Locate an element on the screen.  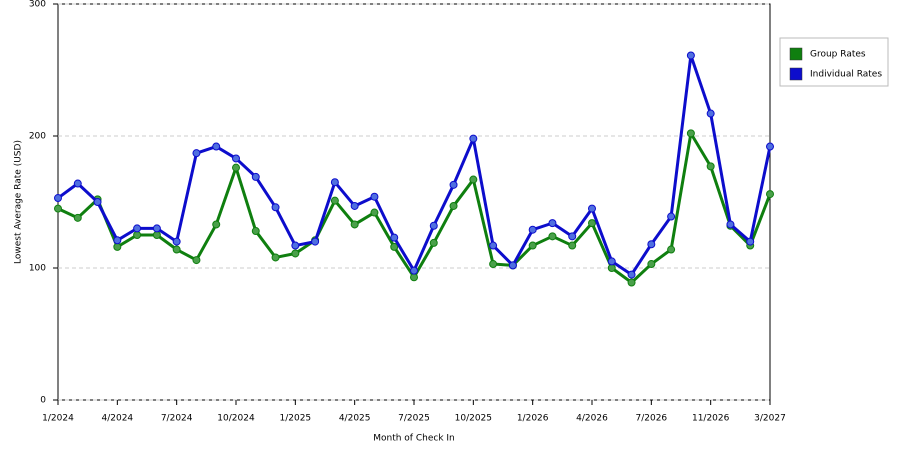
x-tick-label: 1/2026 is located at coordinates (533, 419).